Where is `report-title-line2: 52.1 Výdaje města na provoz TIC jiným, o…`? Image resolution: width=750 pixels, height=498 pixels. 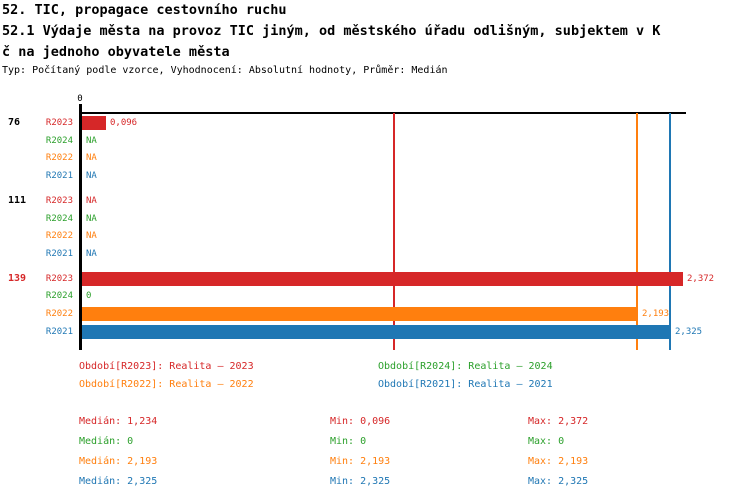 report-title-line2: 52.1 Výdaje města na provoz TIC jiným, o… is located at coordinates (331, 31).